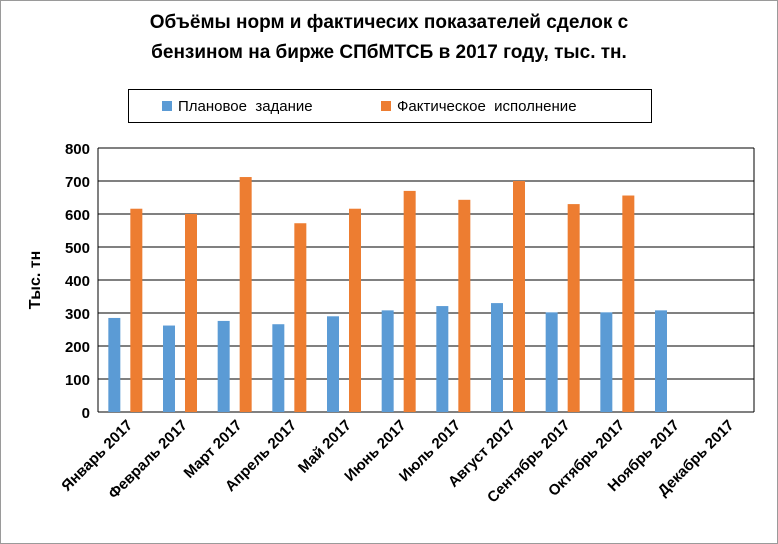 This screenshot has width=778, height=544. I want to click on legend-label-fact: Фактическое исполнение, so click(487, 106).